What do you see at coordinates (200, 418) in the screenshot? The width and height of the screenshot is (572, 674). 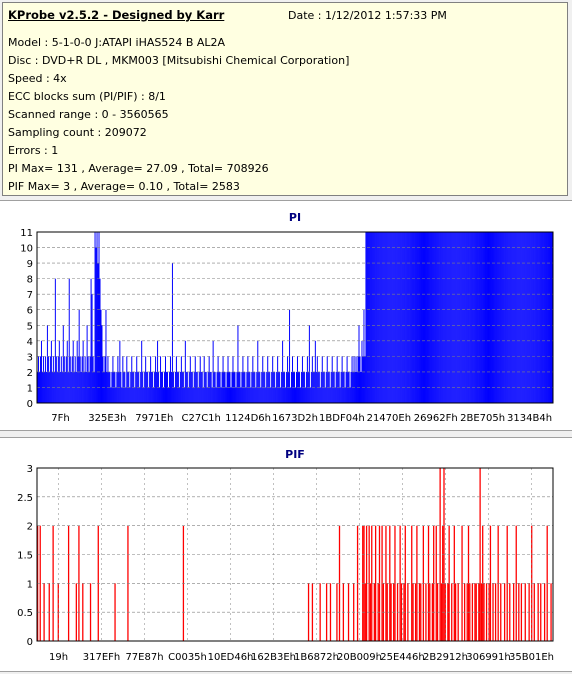 I see `x-tick-label: C27C1h` at bounding box center [200, 418].